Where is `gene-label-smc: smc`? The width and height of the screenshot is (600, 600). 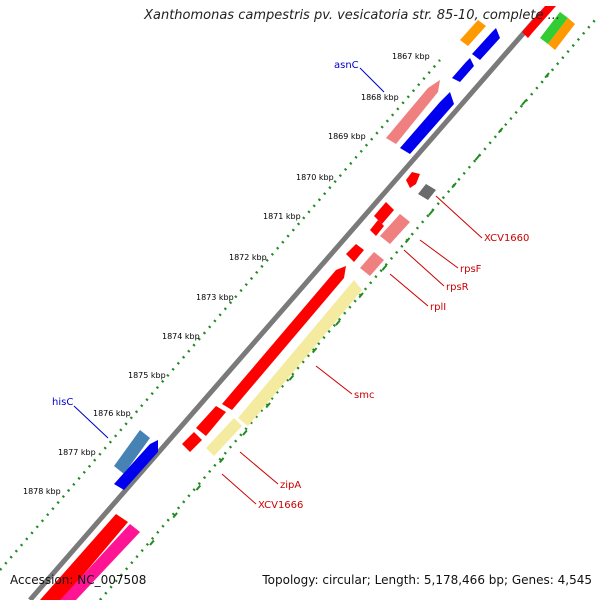
gene-label-smc: smc is located at coordinates (364, 395).